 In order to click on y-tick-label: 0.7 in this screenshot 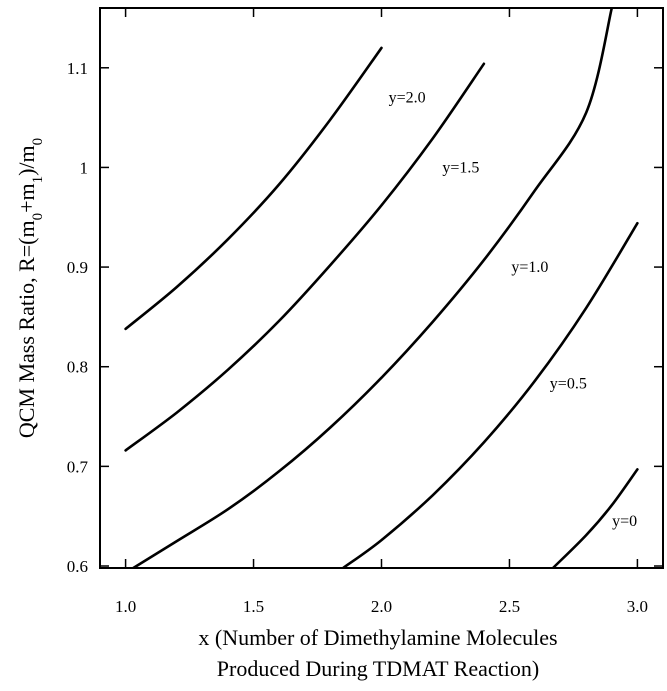, I will do `click(78, 466)`.